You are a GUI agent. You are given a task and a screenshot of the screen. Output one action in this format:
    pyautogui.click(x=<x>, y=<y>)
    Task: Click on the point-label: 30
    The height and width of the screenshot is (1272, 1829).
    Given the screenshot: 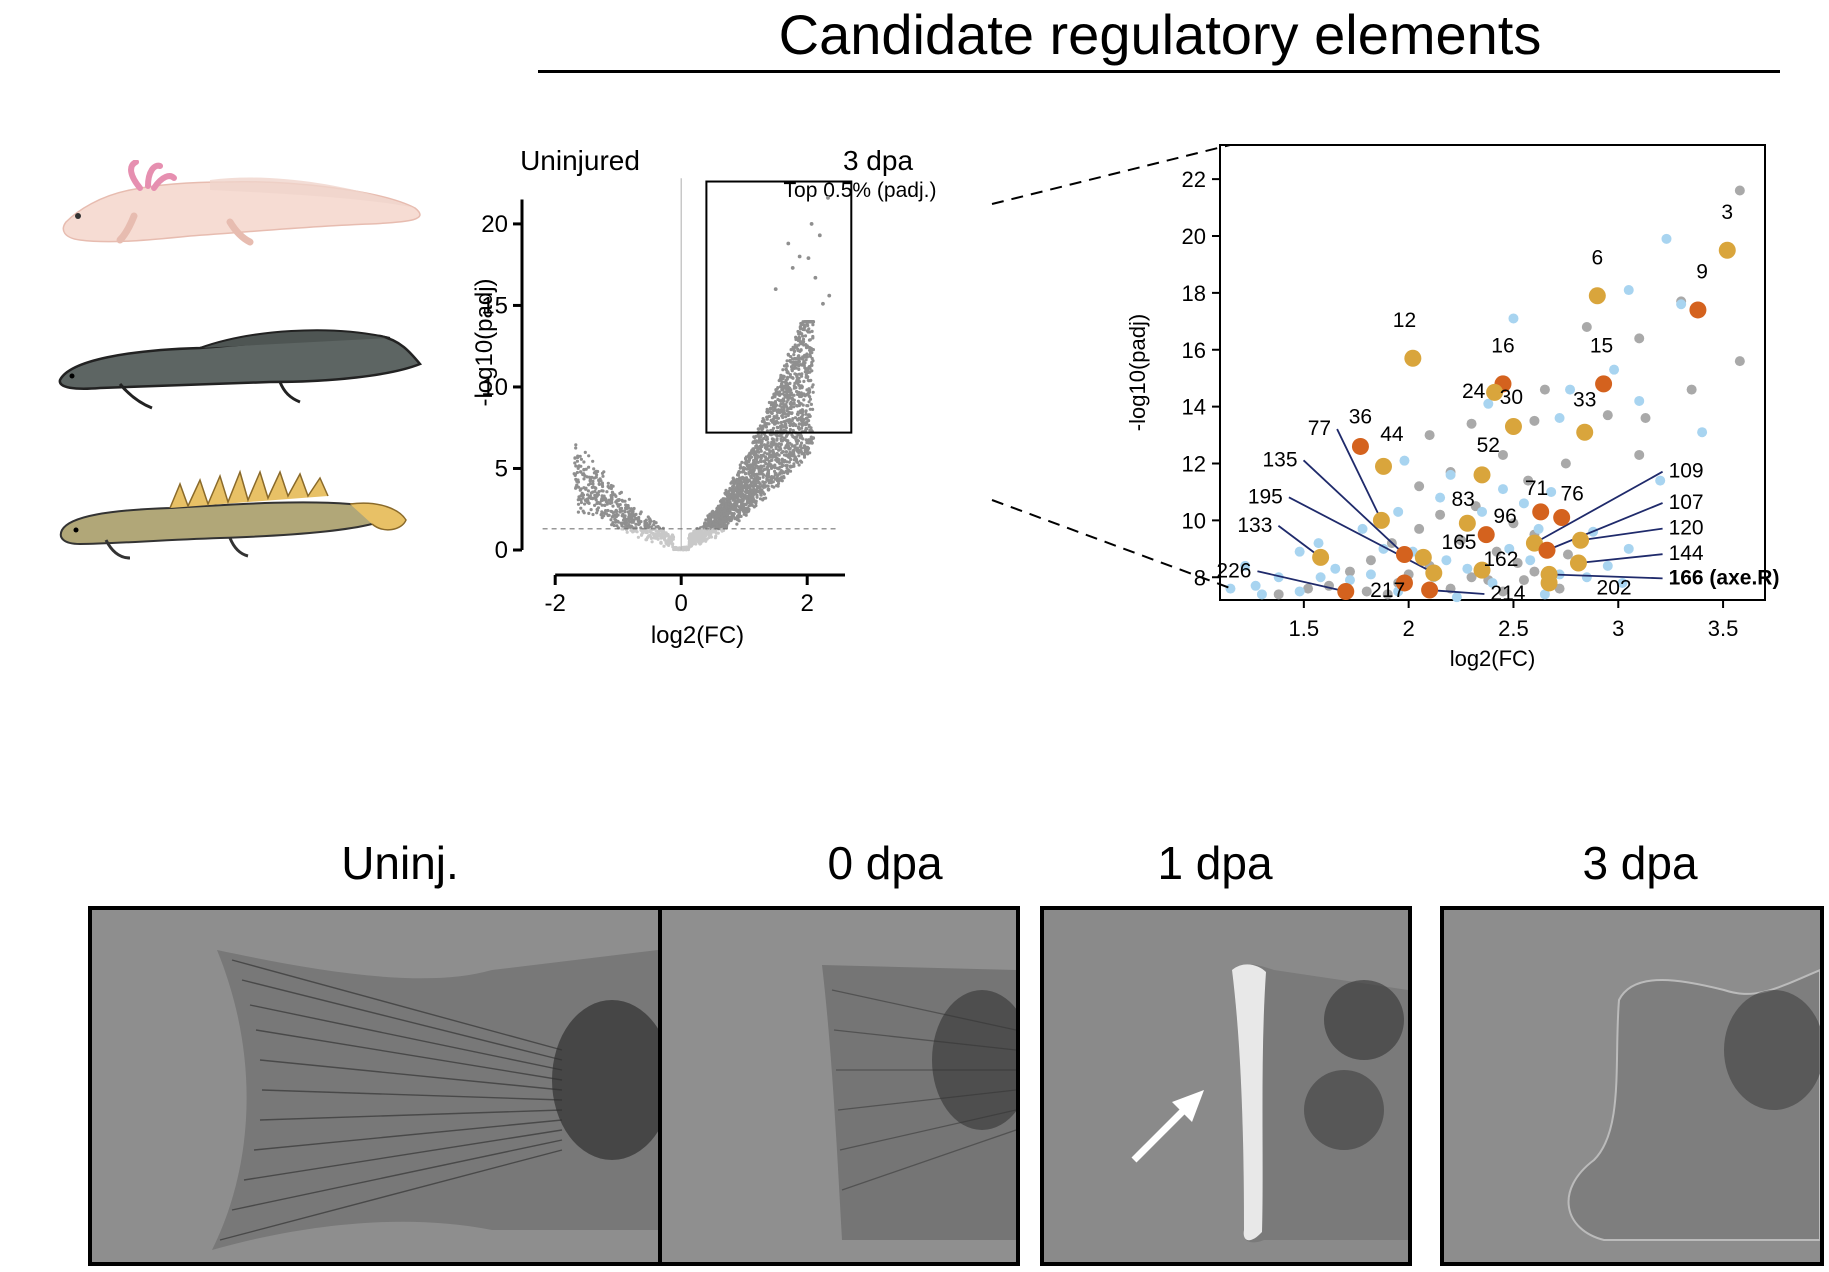 What is the action you would take?
    pyautogui.click(x=1511, y=397)
    